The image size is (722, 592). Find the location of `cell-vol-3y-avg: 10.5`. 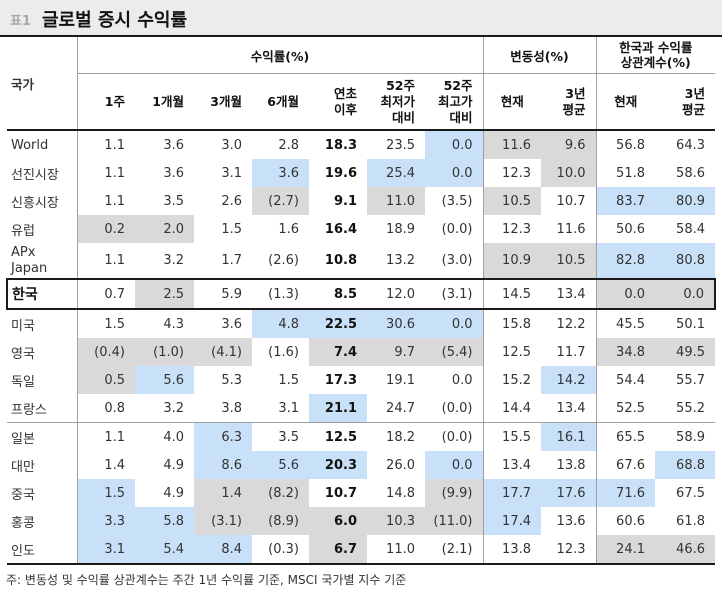

cell-vol-3y-avg: 10.5 is located at coordinates (568, 261).